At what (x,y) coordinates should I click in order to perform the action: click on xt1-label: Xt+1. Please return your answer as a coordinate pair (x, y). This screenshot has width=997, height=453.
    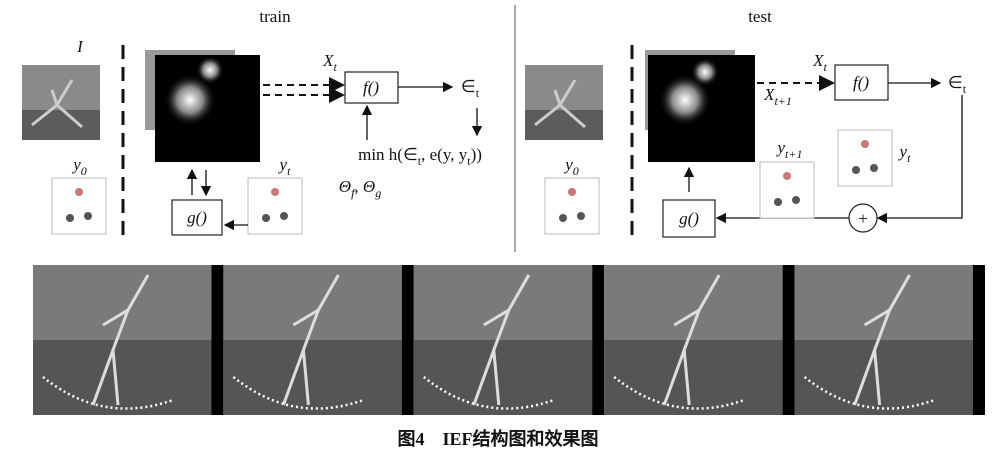
    Looking at the image, I should click on (777, 96).